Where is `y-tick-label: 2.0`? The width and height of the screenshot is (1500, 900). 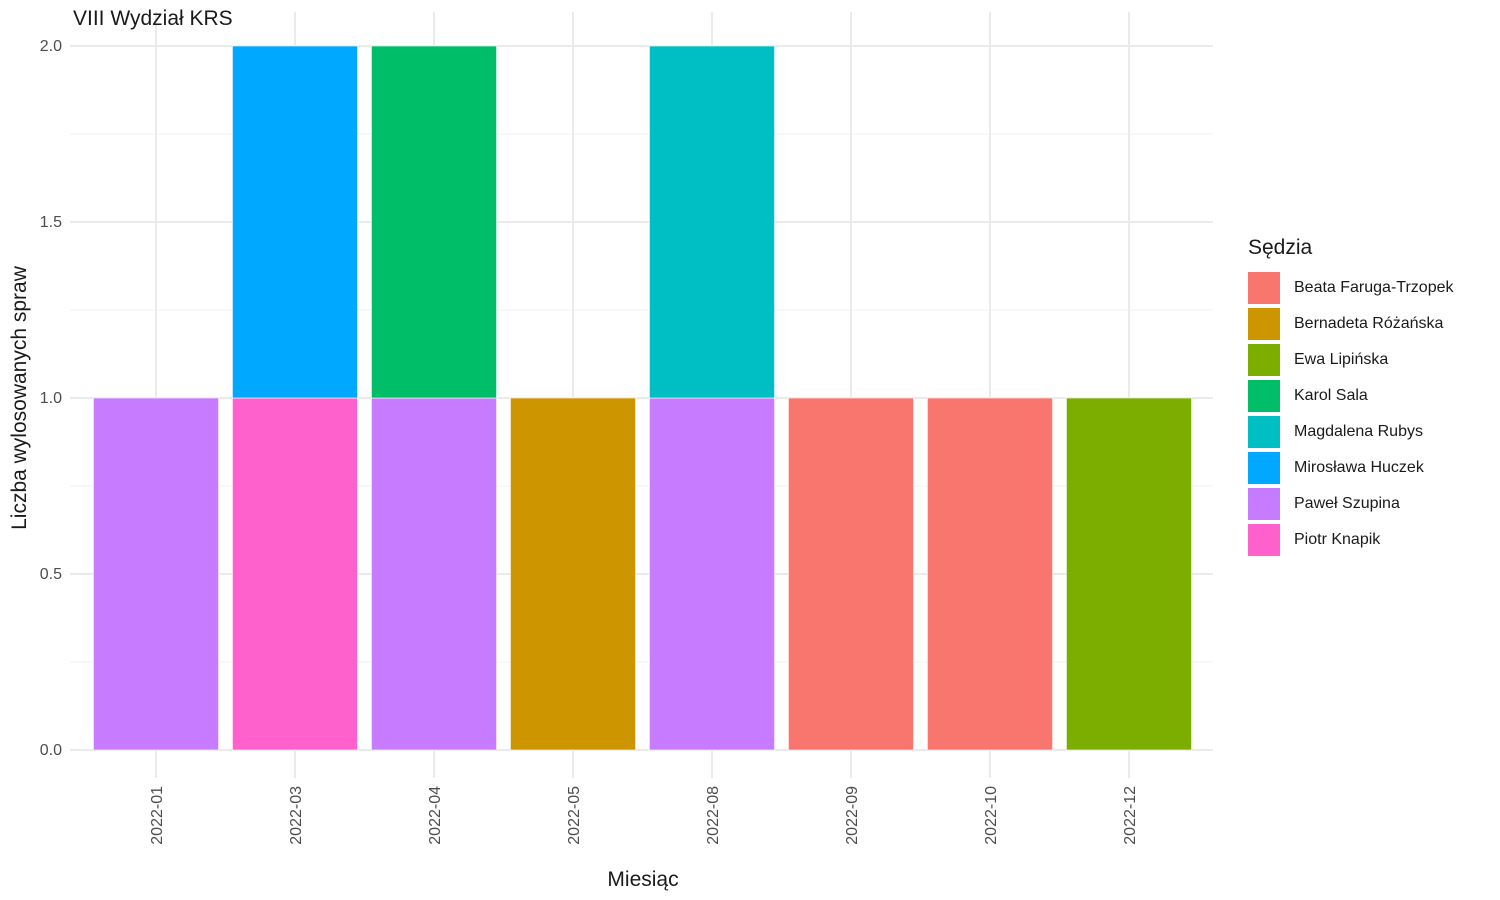
y-tick-label: 2.0 is located at coordinates (51, 46).